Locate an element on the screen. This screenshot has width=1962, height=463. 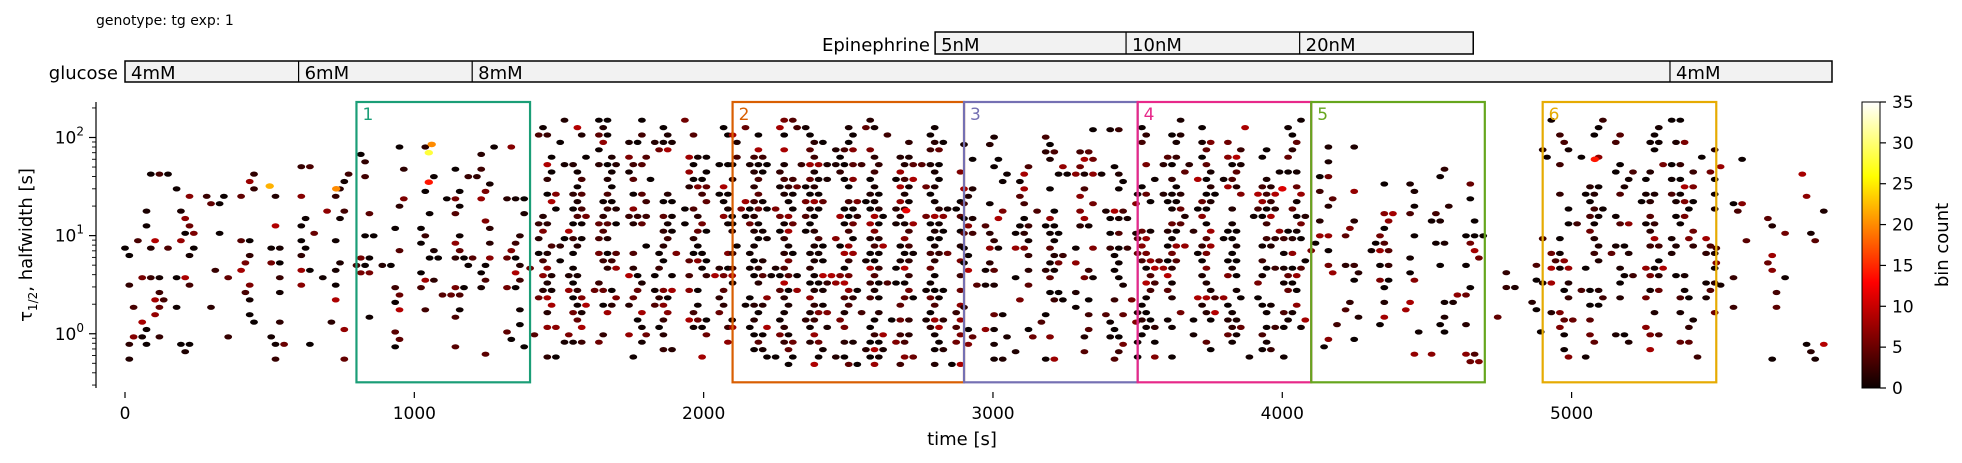
epi-segments-frame is located at coordinates (1204, 43).